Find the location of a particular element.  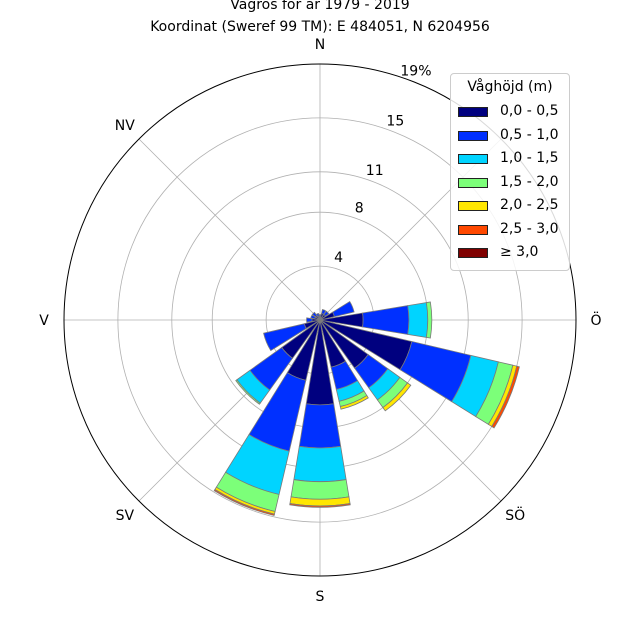

direction-label: SÖ is located at coordinates (515, 515).